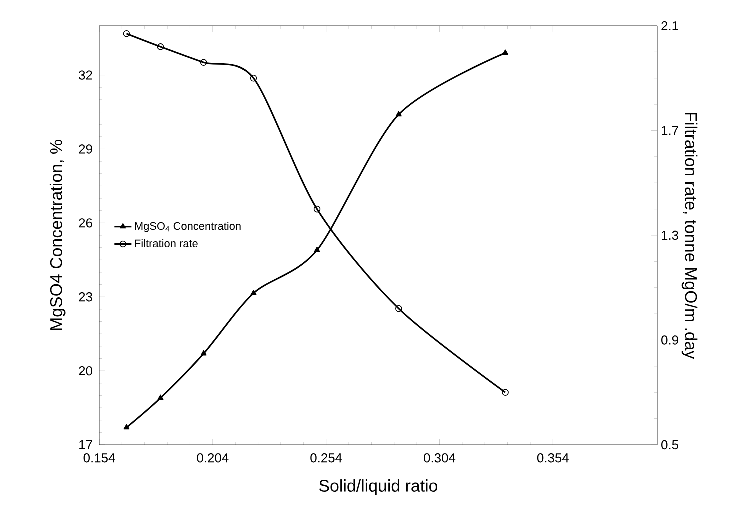  Describe the element at coordinates (670, 131) in the screenshot. I see `y2-tick-label: 1.7` at that location.